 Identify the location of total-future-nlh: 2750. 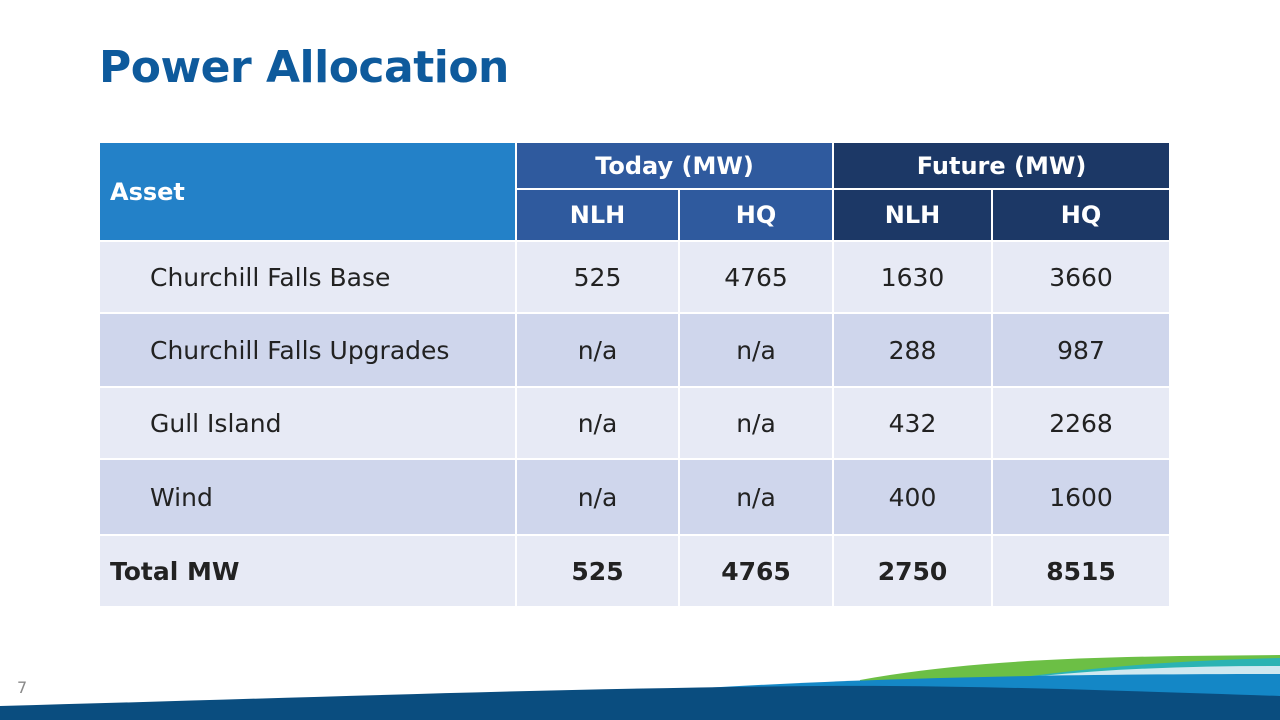
(912, 571).